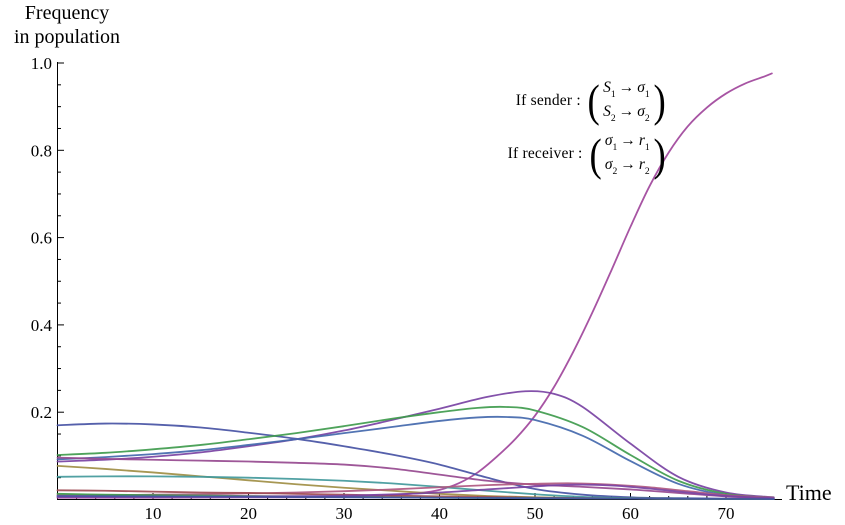  I want to click on y-tick-label: 0.6, so click(41, 238).